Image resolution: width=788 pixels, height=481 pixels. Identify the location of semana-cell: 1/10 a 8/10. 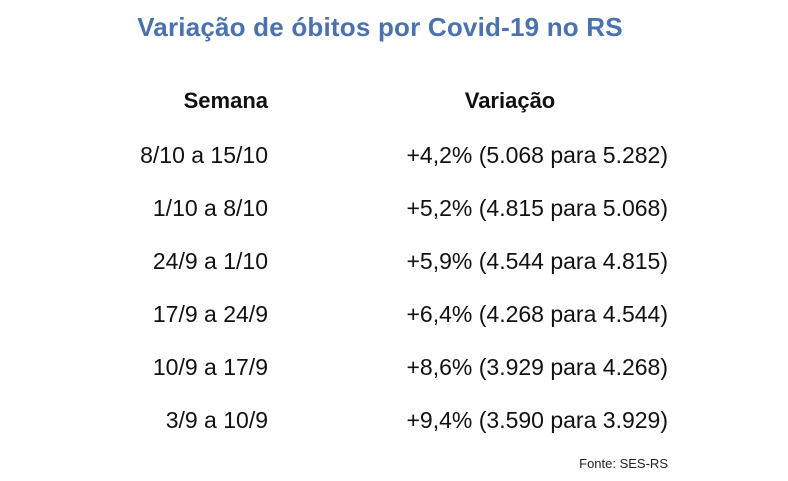
(210, 208).